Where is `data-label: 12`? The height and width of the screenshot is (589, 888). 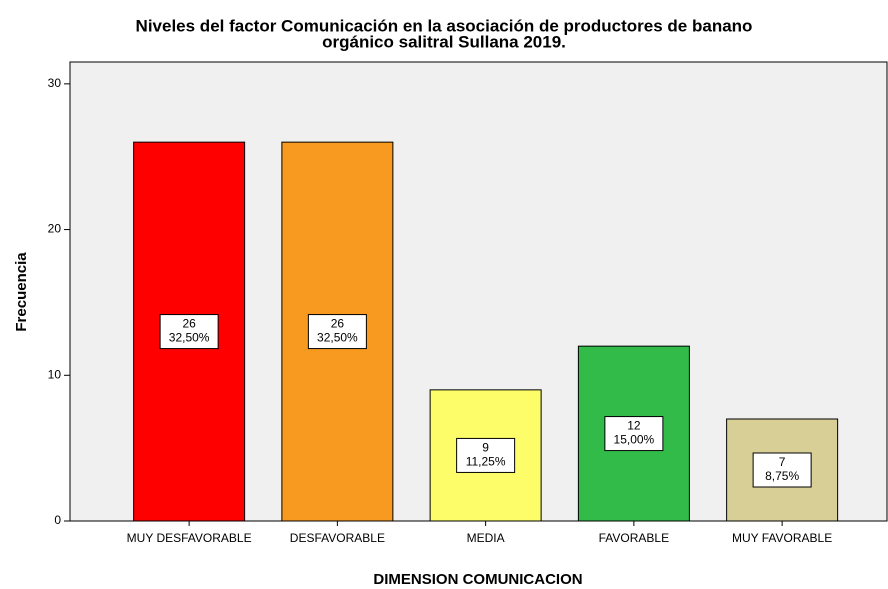 data-label: 12 is located at coordinates (634, 426).